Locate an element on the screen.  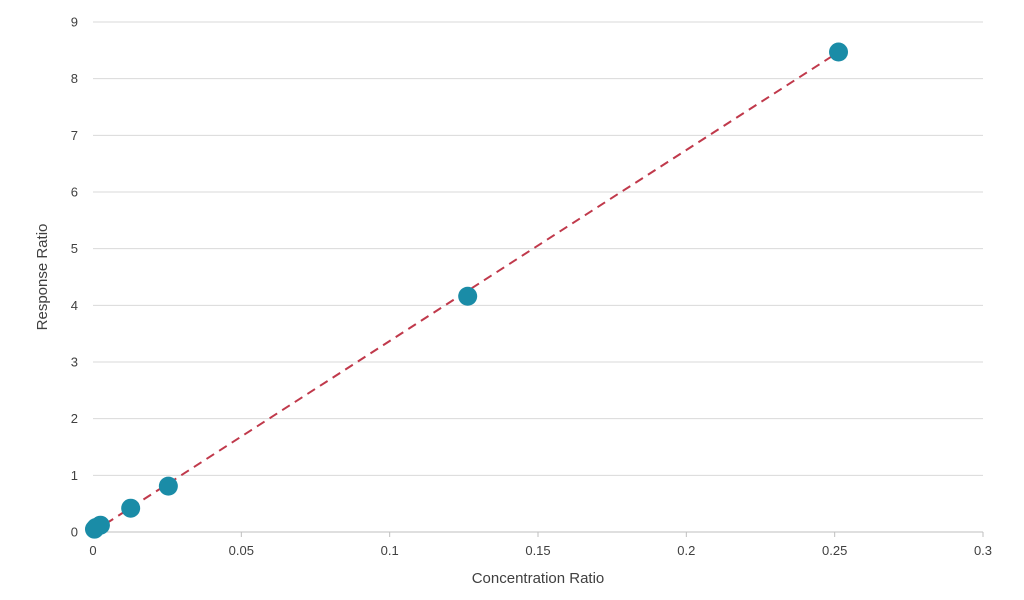
x-tick-label: 0.3 is located at coordinates (983, 550).